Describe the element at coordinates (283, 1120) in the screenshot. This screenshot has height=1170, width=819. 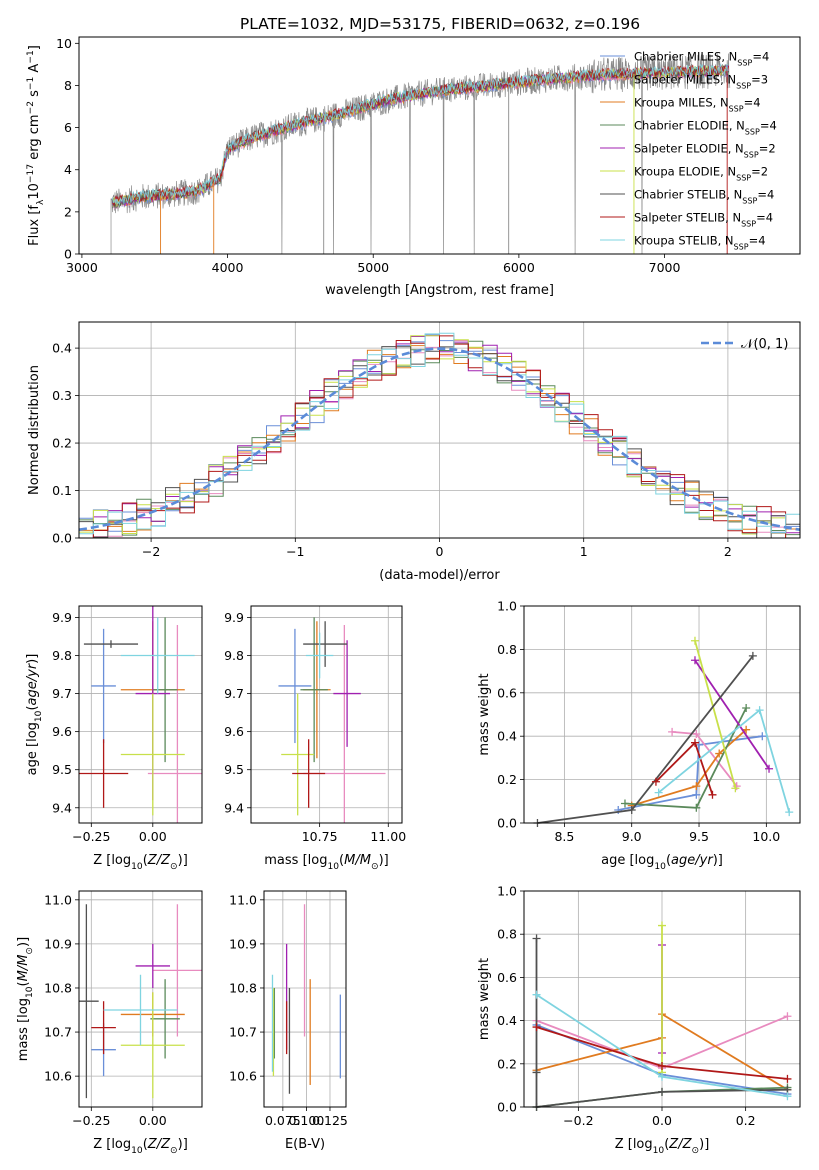
I see `x-tick-label: 0.075` at that location.